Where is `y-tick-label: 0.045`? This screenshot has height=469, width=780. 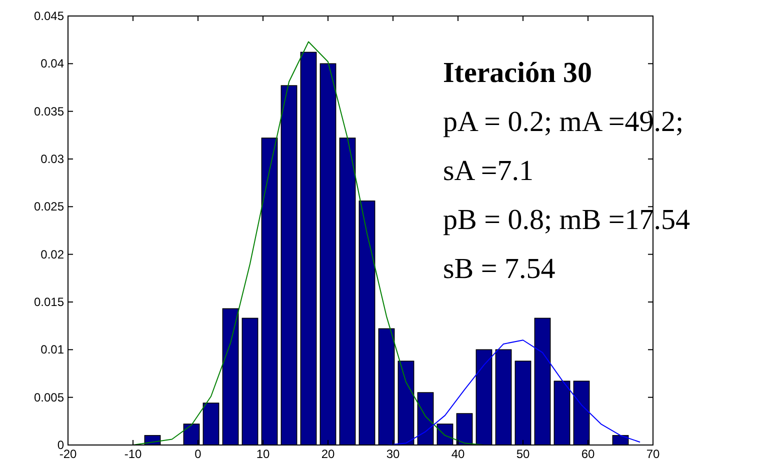
y-tick-label: 0.045 is located at coordinates (49, 16).